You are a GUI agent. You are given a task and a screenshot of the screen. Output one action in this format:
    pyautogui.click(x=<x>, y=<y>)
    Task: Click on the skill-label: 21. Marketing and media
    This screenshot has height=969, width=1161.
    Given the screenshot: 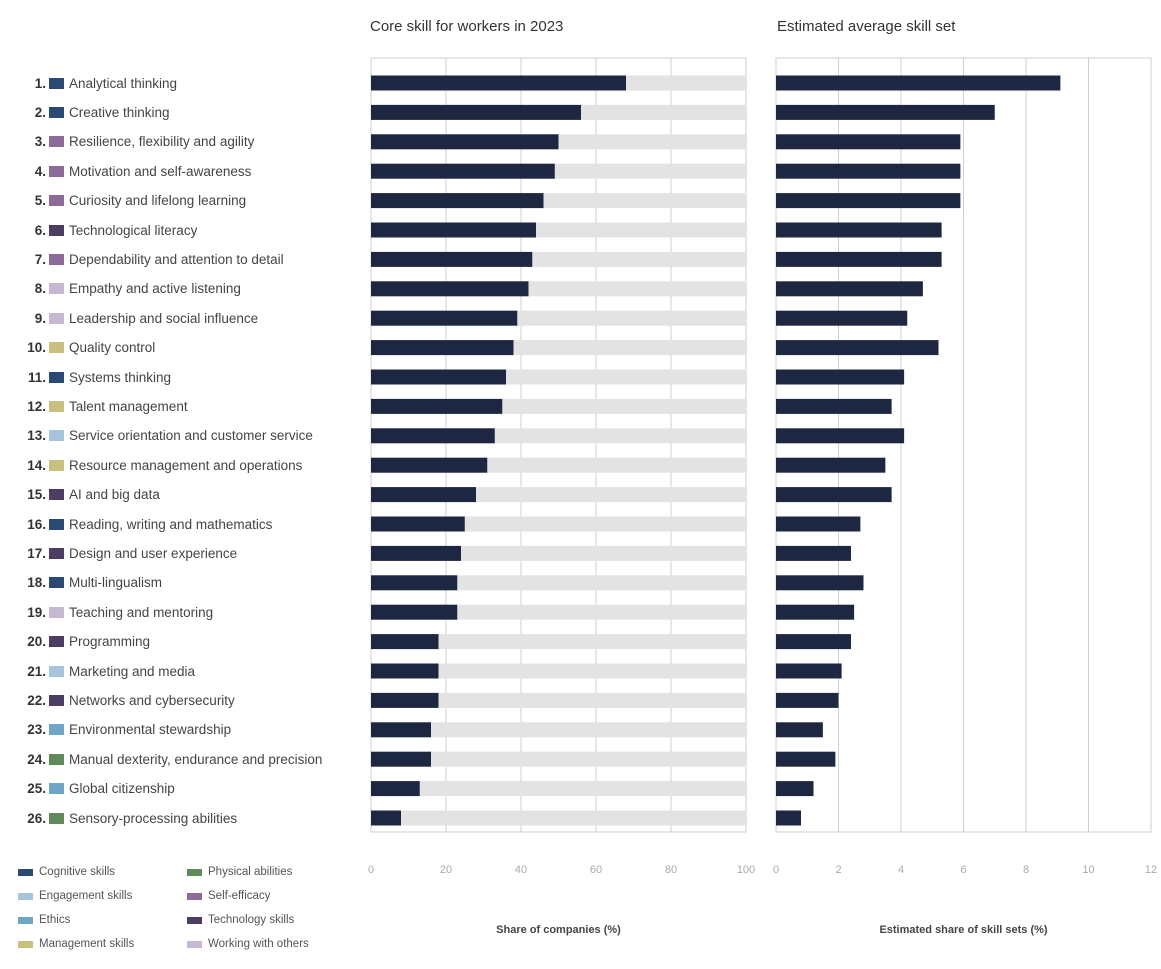 What is the action you would take?
    pyautogui.click(x=107, y=671)
    